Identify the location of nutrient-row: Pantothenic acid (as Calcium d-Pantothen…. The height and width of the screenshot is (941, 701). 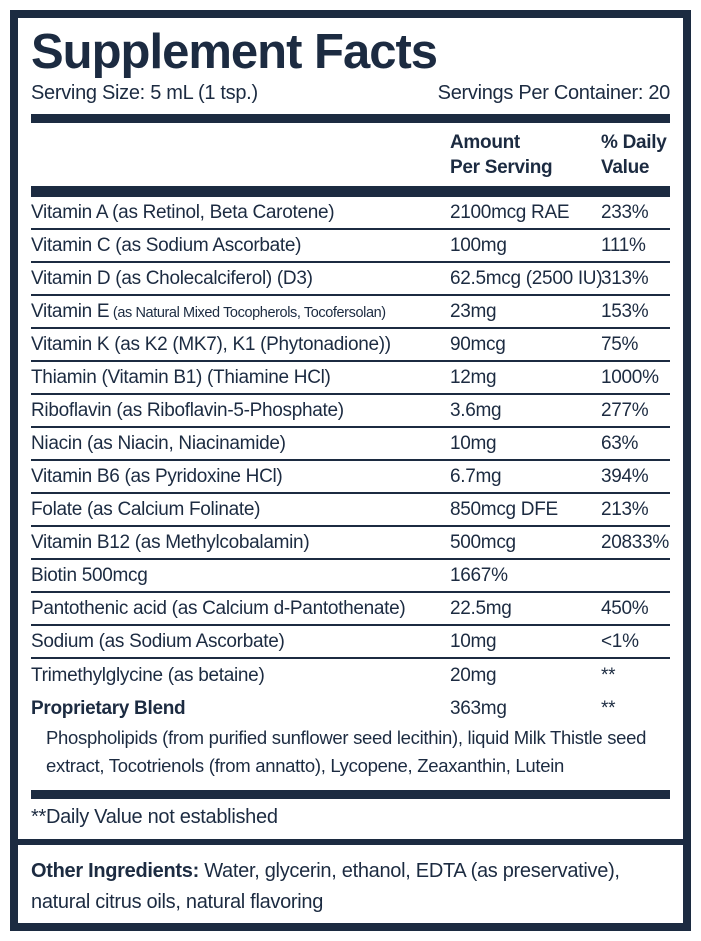
(350, 610).